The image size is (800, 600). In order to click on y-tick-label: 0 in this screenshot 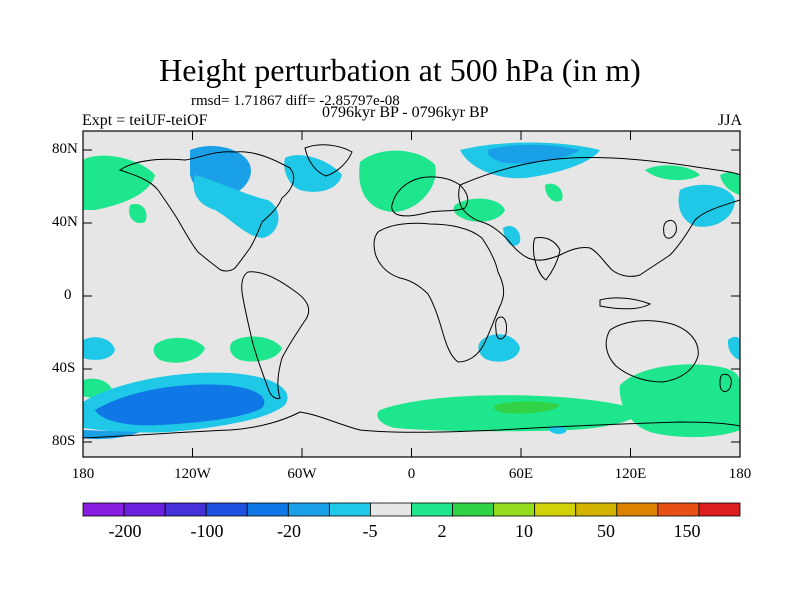, I will do `click(68, 295)`.